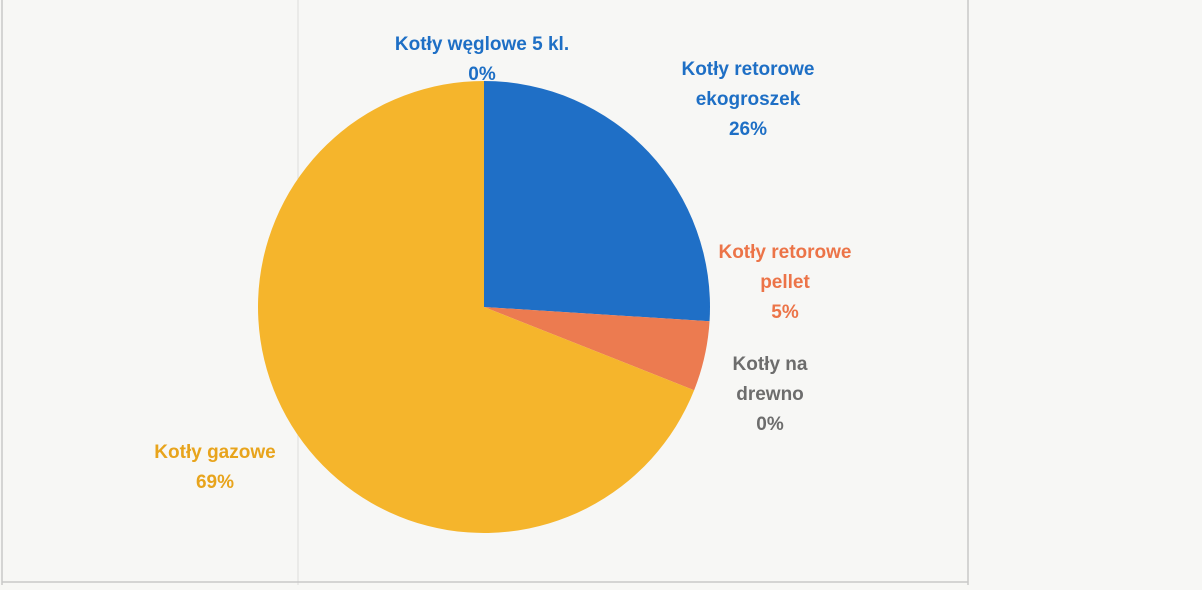 This screenshot has width=1202, height=590. What do you see at coordinates (482, 44) in the screenshot?
I see `category-label: Kotły węglowe 5 kl.` at bounding box center [482, 44].